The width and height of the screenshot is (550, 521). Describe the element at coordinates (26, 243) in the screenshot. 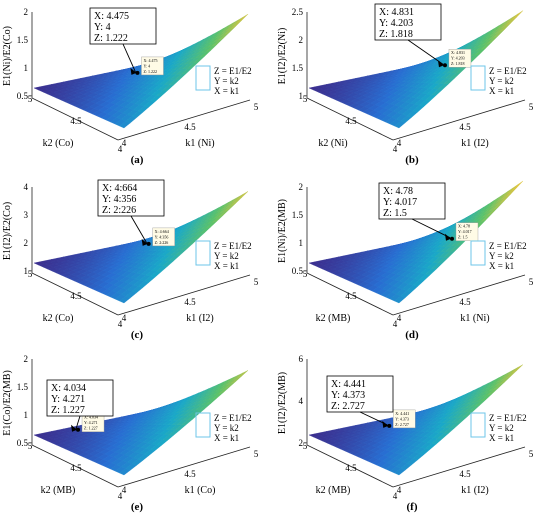

I see `z-tick-label: 2` at that location.